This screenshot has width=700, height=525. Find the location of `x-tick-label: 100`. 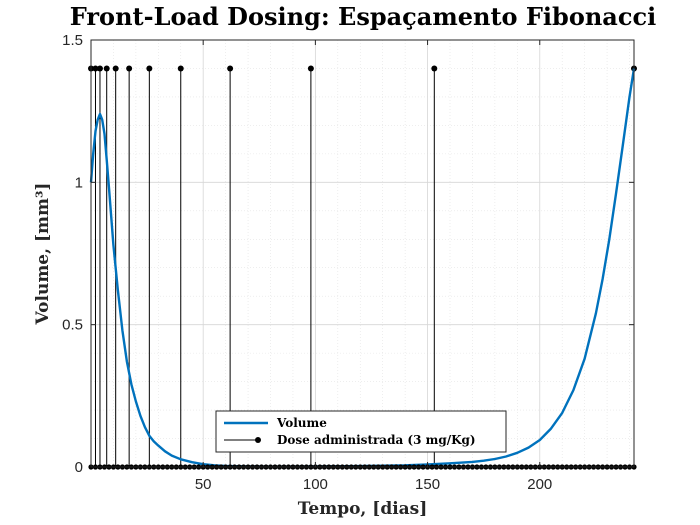

x-tick-label: 100 is located at coordinates (315, 484).